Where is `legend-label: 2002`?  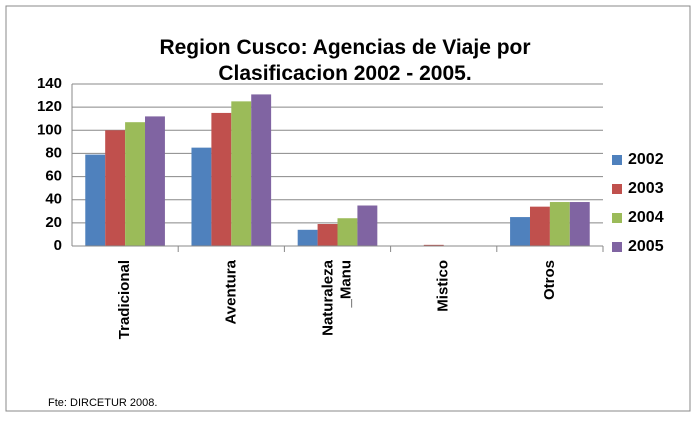
legend-label: 2002 is located at coordinates (646, 159).